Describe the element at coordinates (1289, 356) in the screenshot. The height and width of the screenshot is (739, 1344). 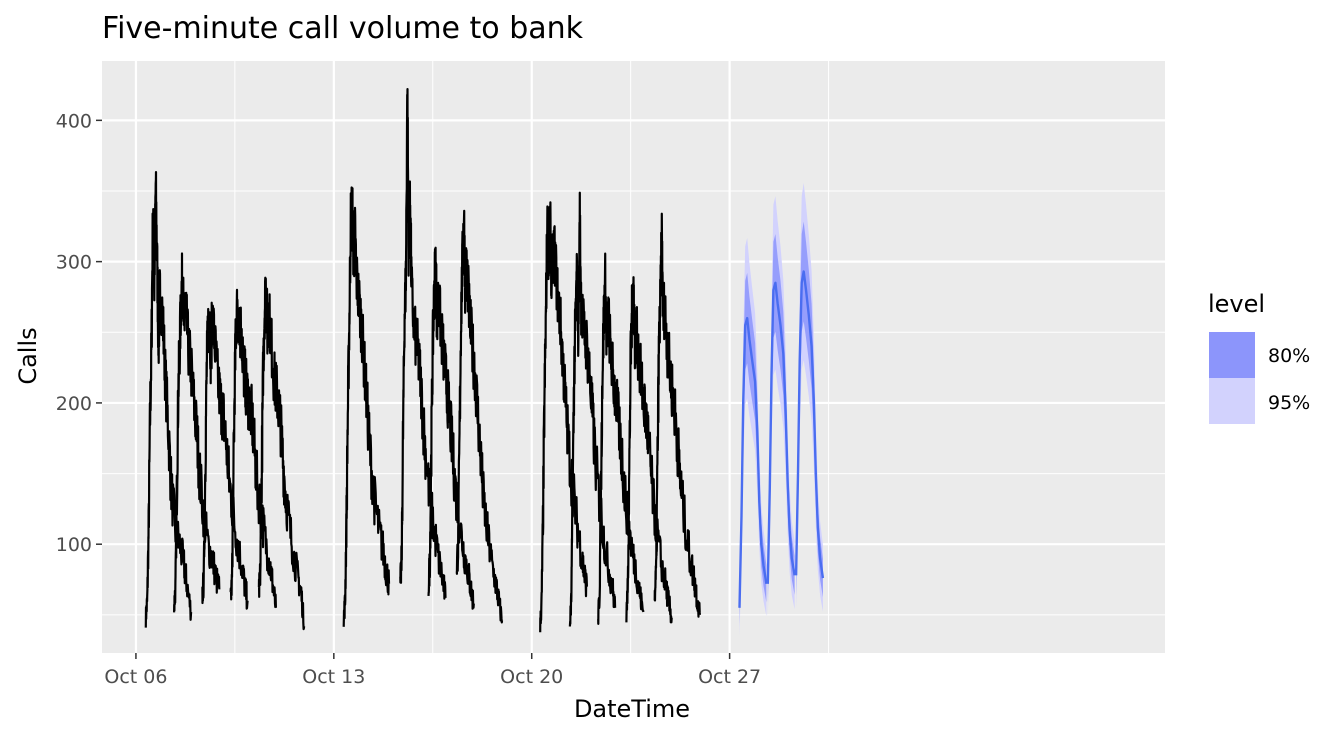
I see `legend-label-80: 80%` at that location.